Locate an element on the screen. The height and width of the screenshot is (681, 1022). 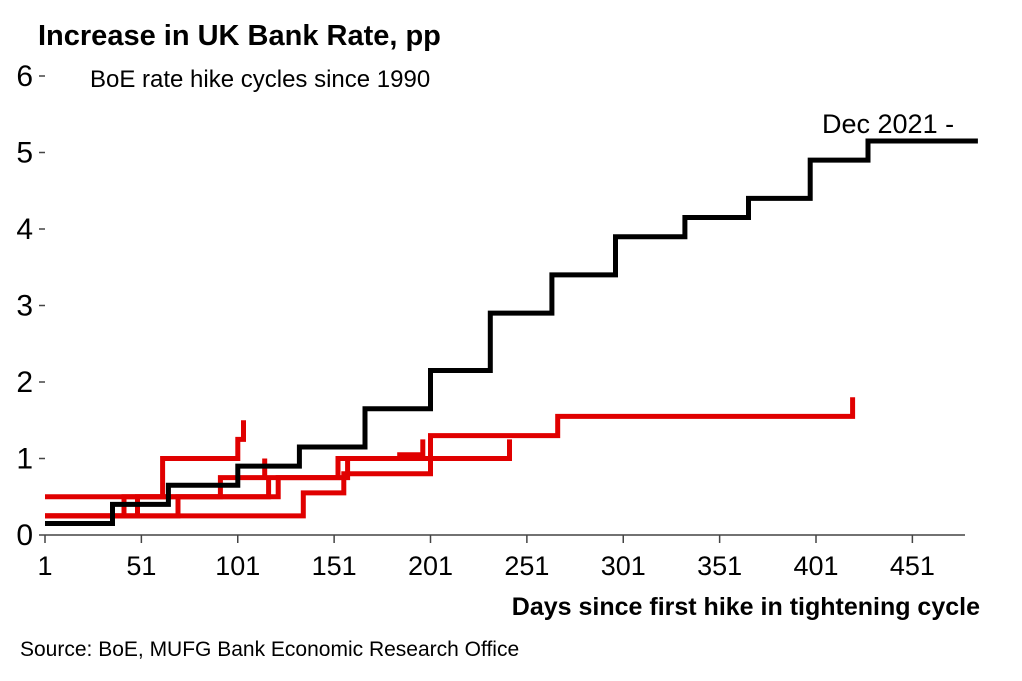
x-tick-label: 151 is located at coordinates (334, 566).